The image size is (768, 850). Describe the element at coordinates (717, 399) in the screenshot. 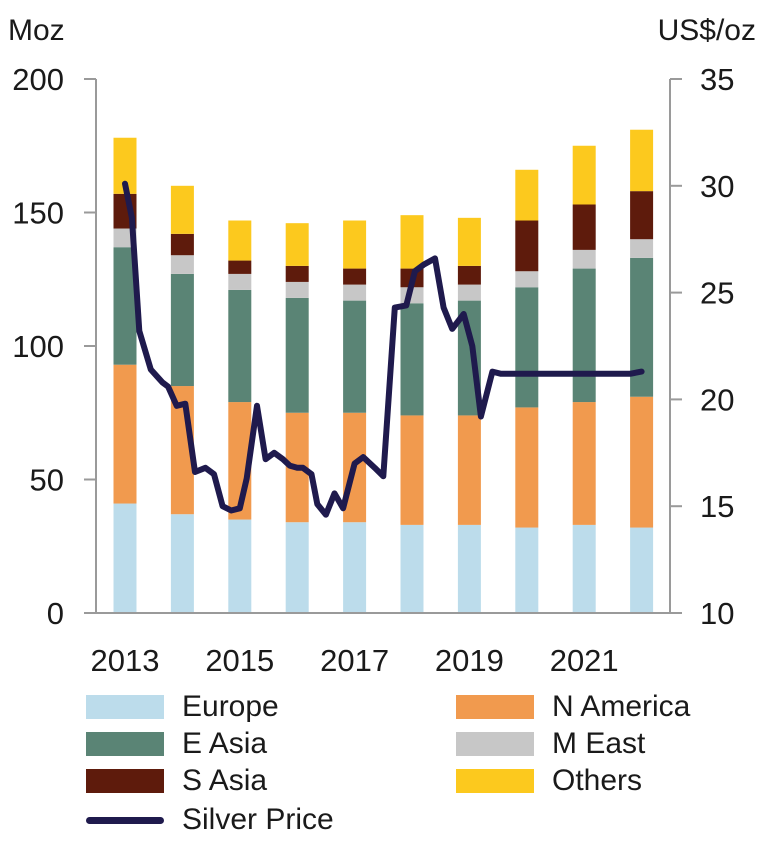

I see `right-tick-label-20: 20` at that location.